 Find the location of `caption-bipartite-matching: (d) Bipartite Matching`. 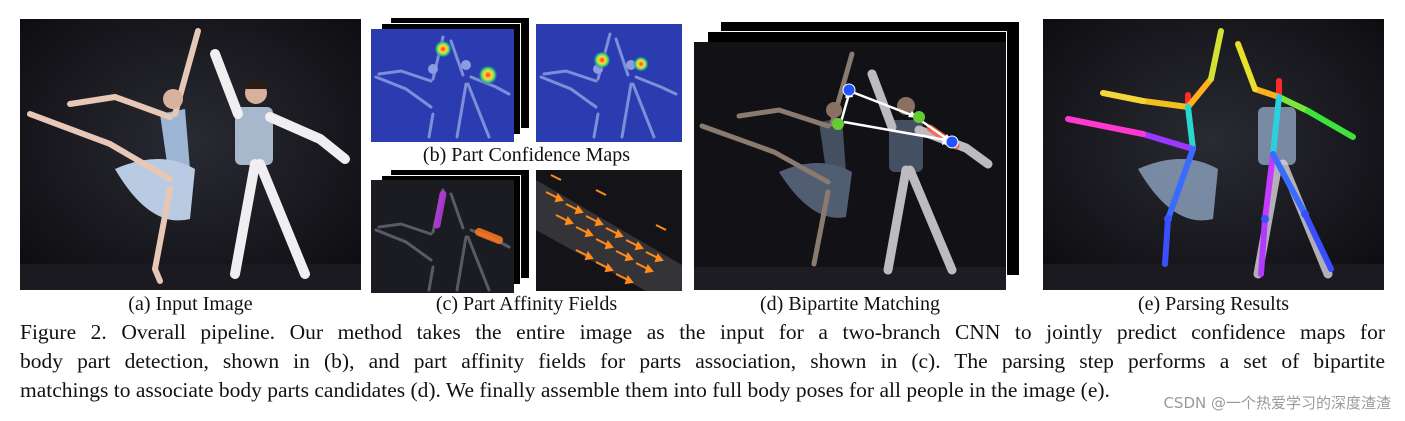

caption-bipartite-matching: (d) Bipartite Matching is located at coordinates (850, 304).